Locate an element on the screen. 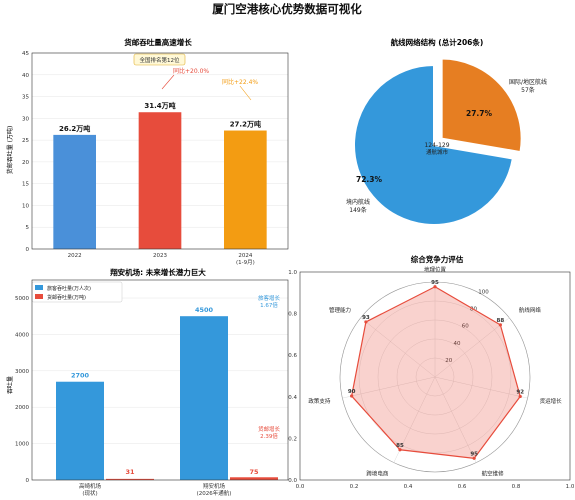 The height and width of the screenshot is (500, 575). rank-annotation-box is located at coordinates (159, 59).